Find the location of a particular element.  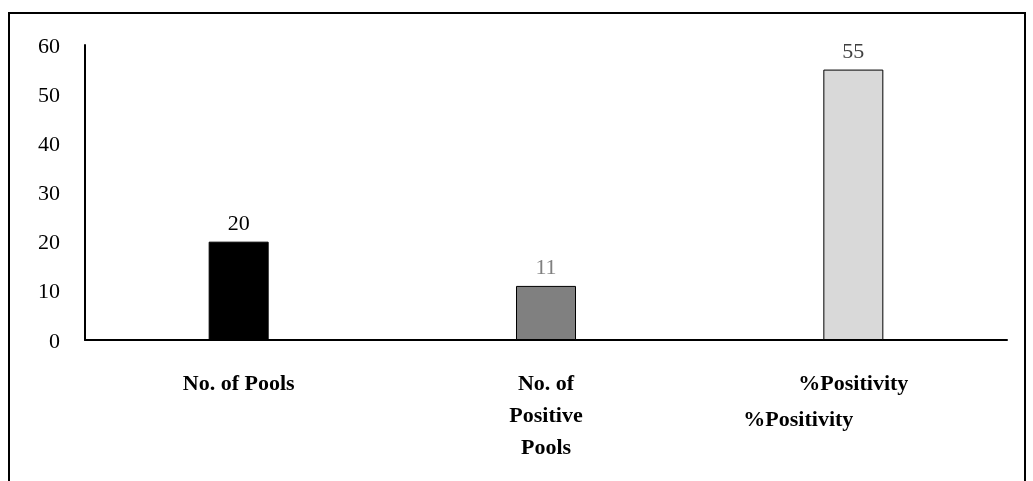

data-label: 55 is located at coordinates (853, 51).